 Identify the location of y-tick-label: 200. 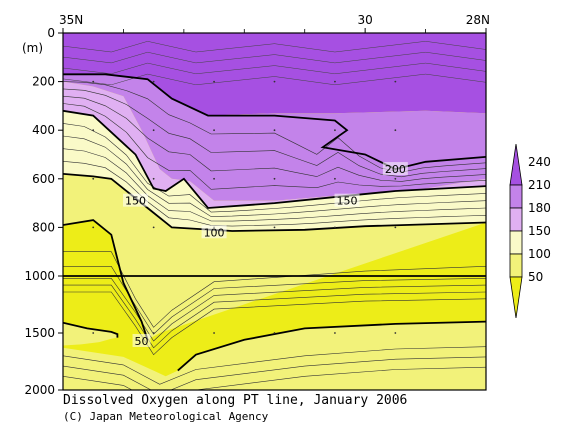
(43, 82).